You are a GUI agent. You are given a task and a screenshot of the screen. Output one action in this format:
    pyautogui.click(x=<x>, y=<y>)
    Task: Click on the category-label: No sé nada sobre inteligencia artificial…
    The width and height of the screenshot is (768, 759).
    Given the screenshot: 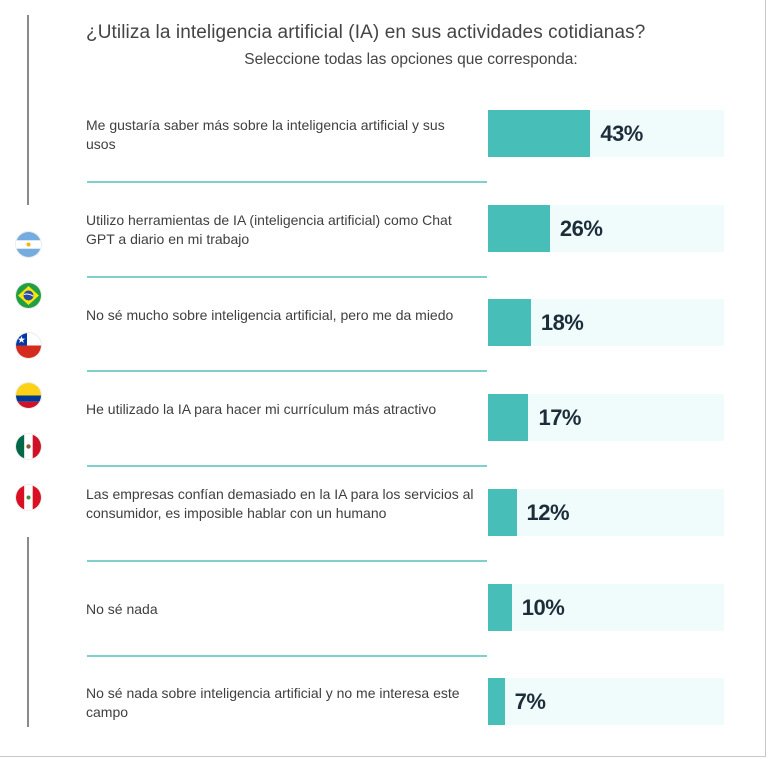 What is the action you would take?
    pyautogui.click(x=273, y=702)
    